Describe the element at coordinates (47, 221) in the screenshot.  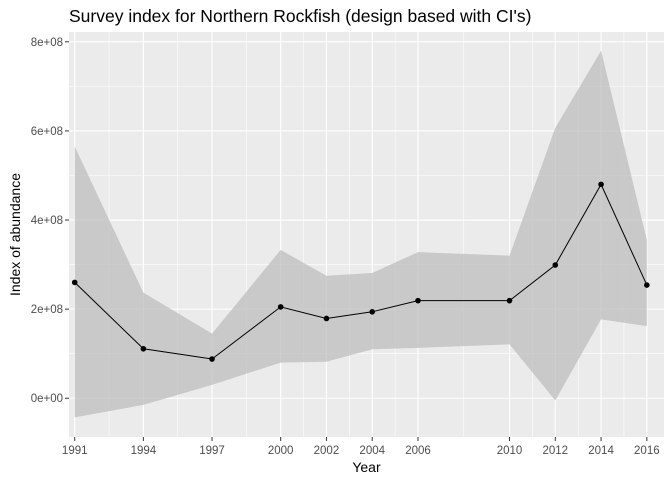
I see `y-tick-label: 4e+08` at that location.